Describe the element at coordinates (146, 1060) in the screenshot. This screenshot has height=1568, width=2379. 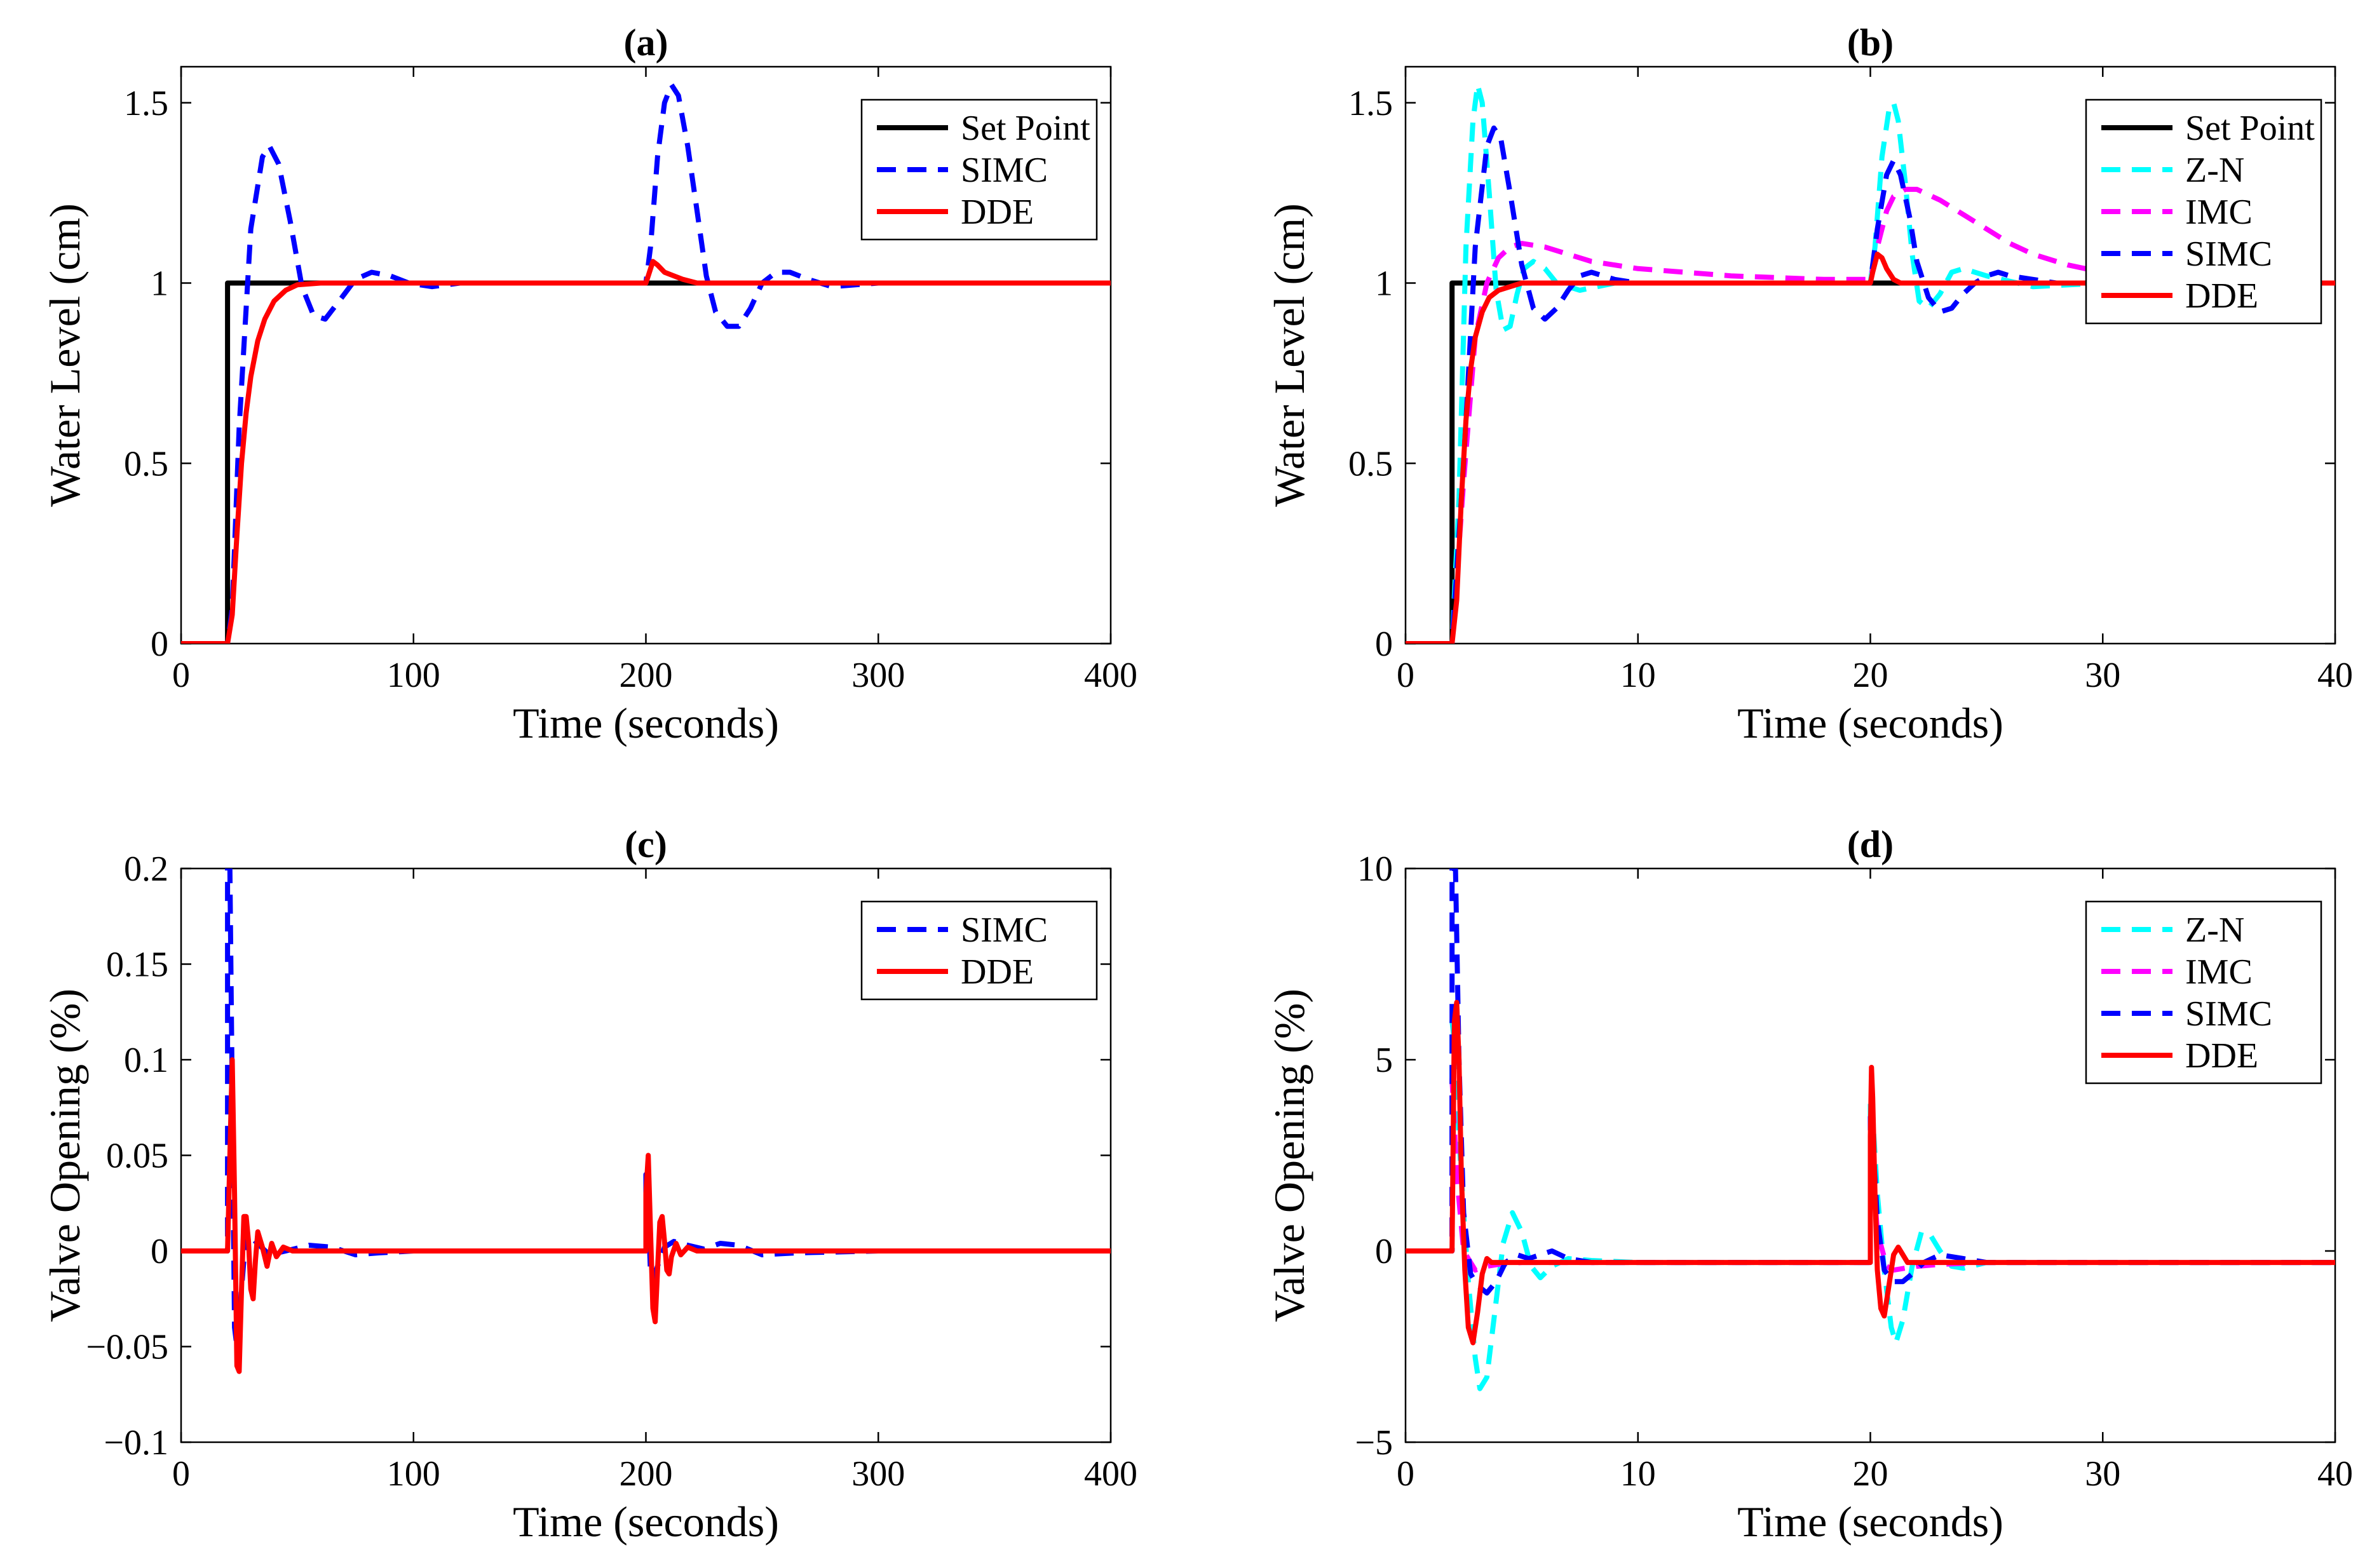
I see `y-tick-label: 0.1` at that location.